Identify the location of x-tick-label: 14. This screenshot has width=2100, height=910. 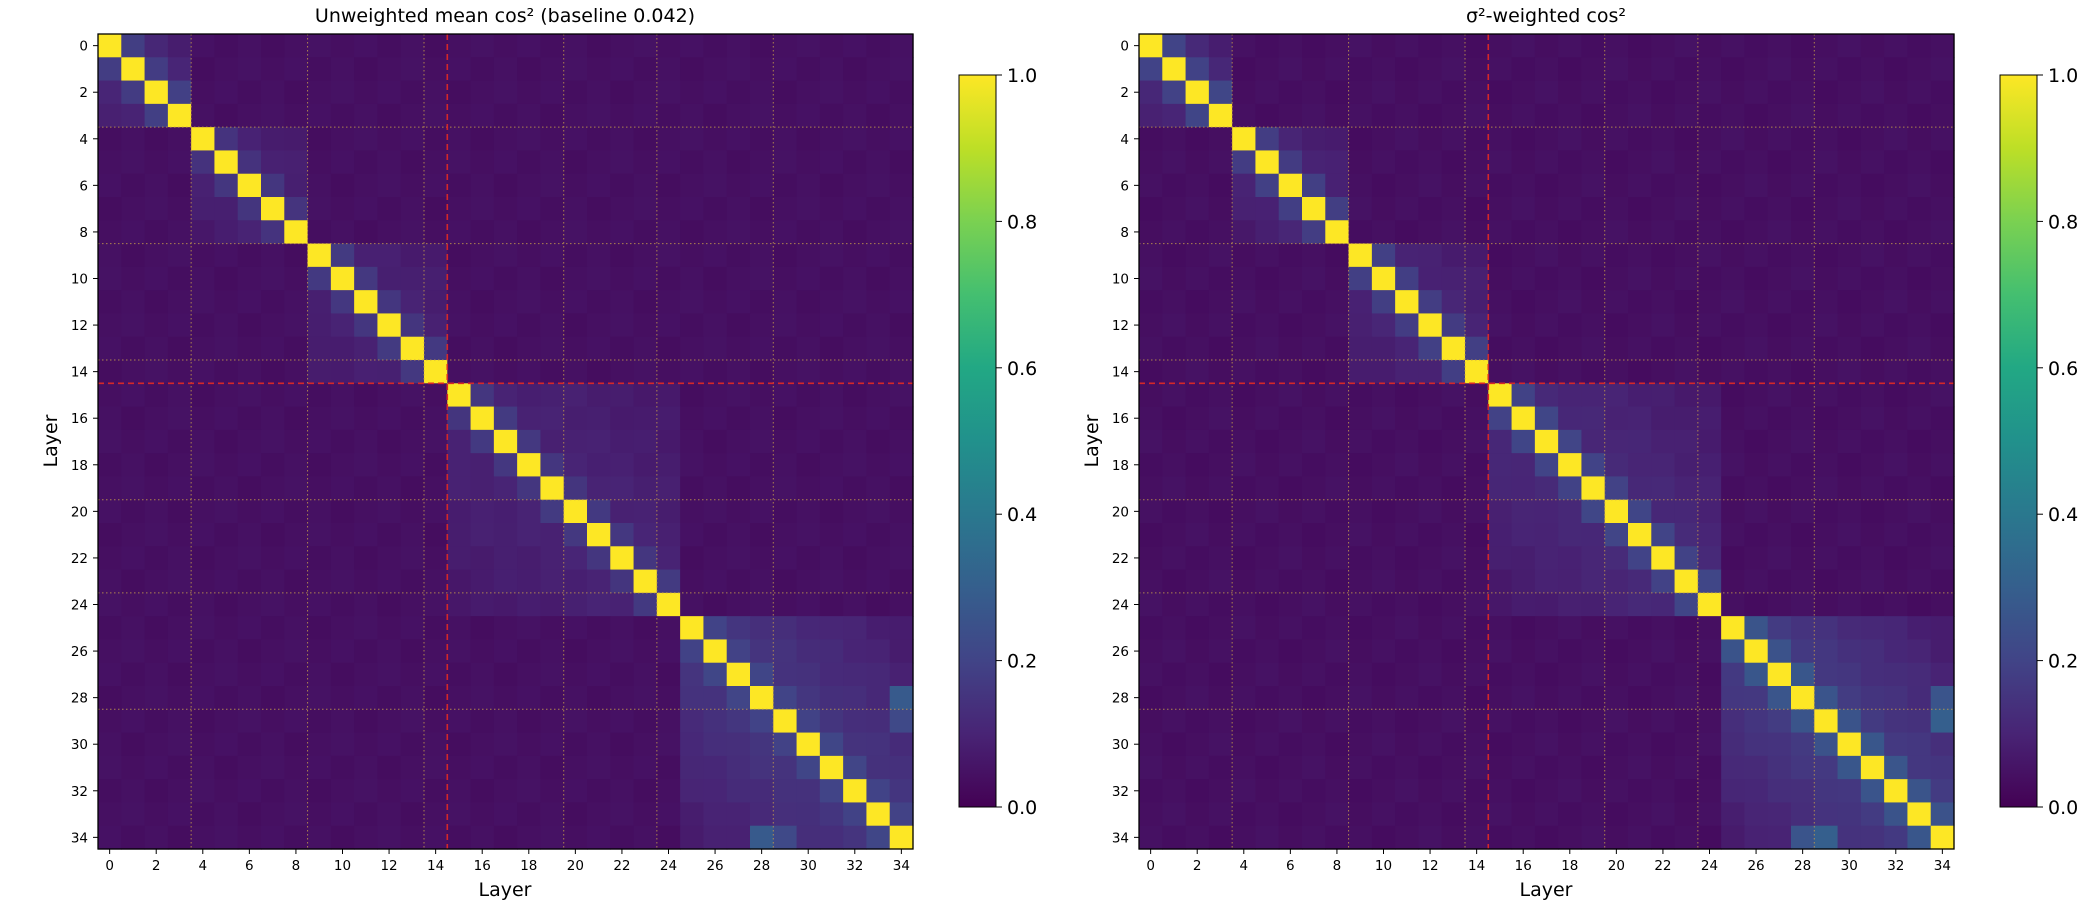
(1476, 866).